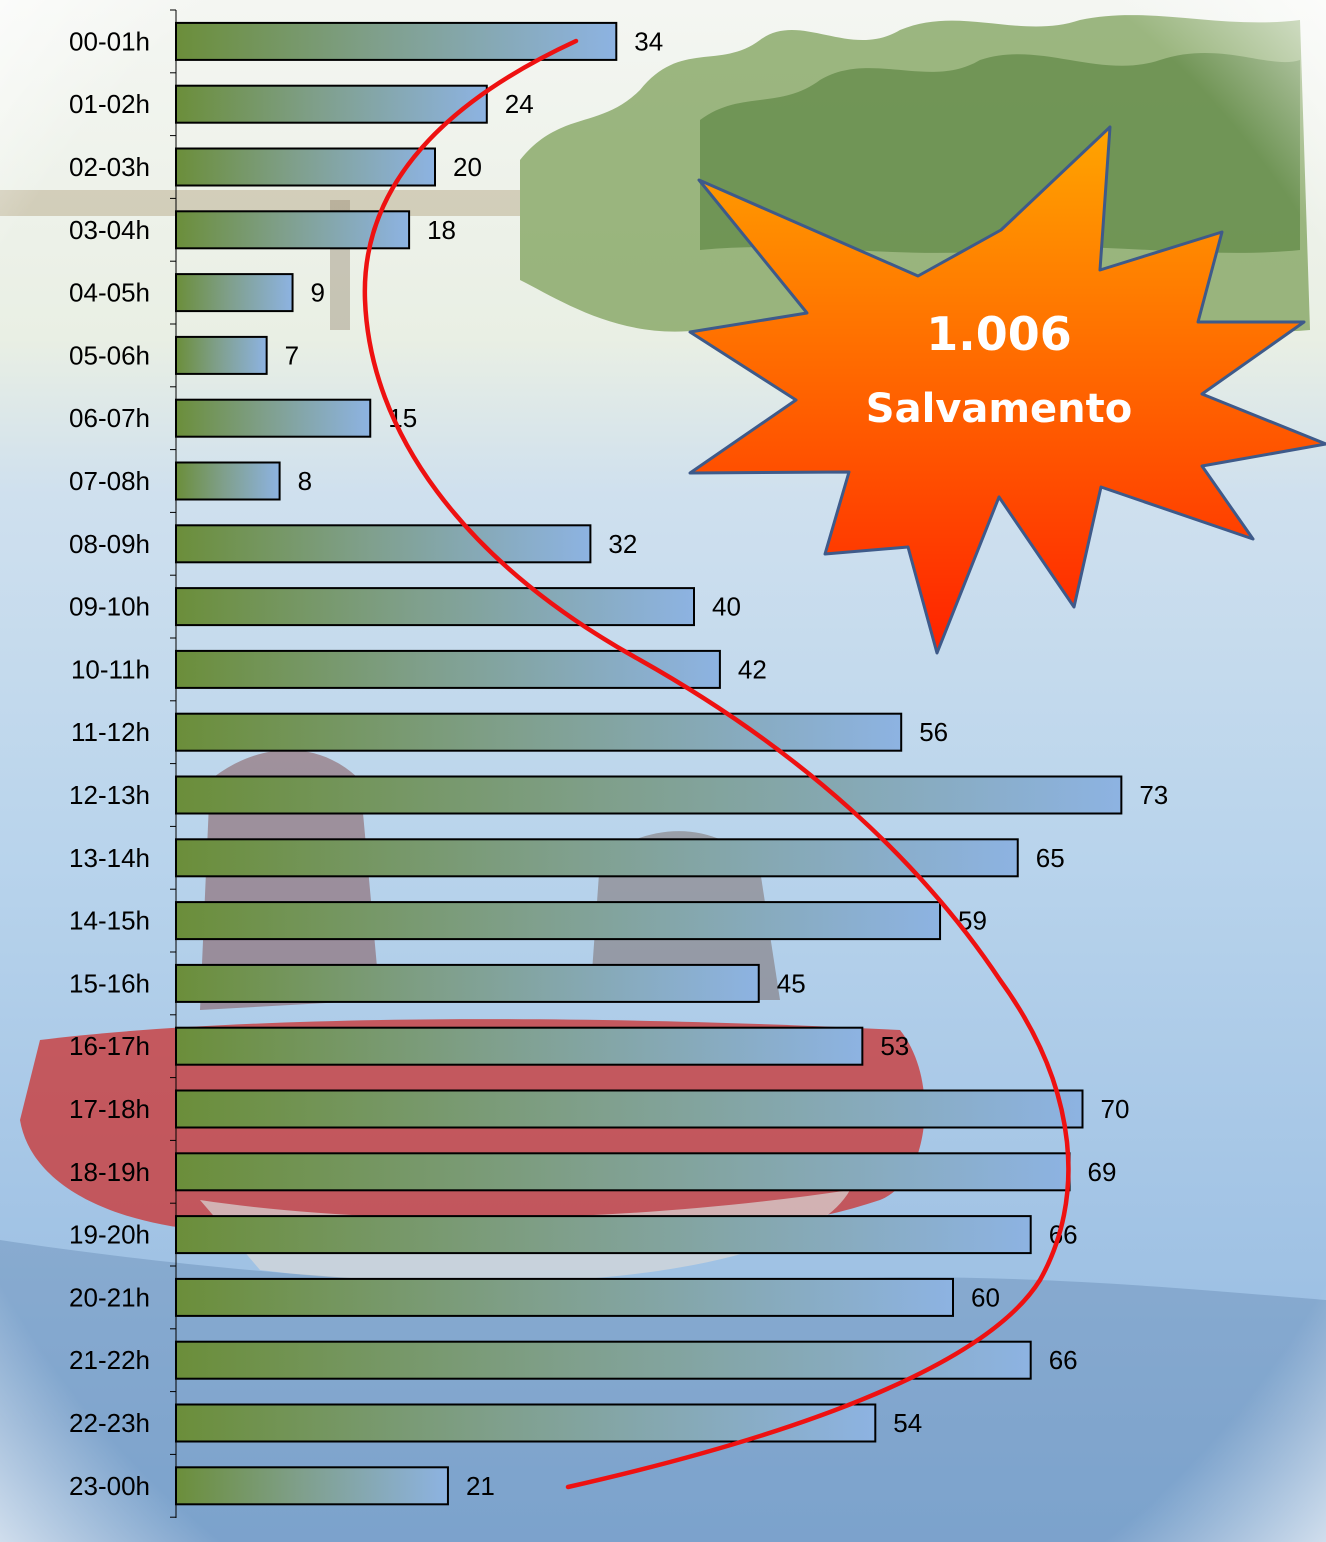  Describe the element at coordinates (726, 607) in the screenshot. I see `value-label: 40` at that location.